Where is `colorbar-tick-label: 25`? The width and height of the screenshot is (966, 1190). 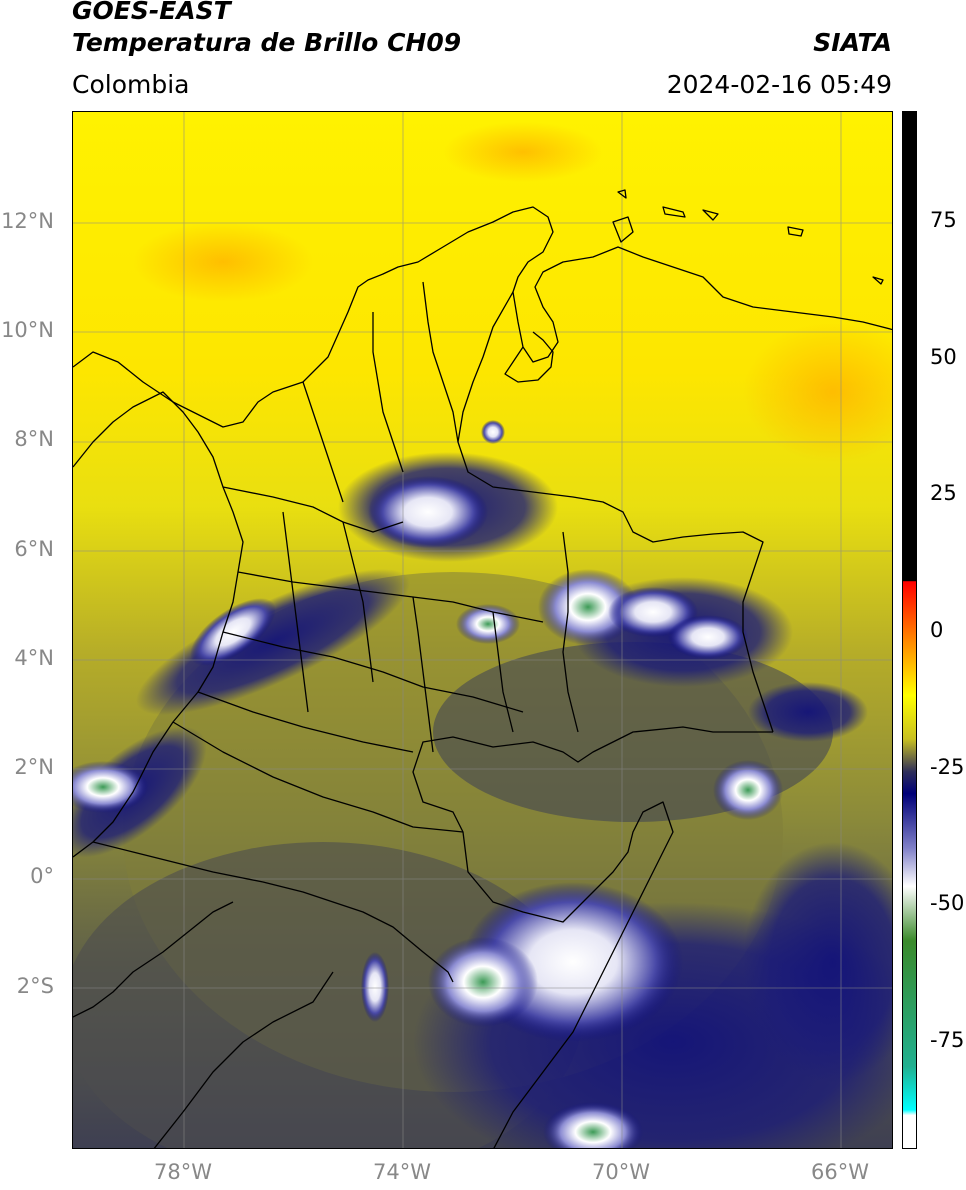 colorbar-tick-label: 25 is located at coordinates (943, 493).